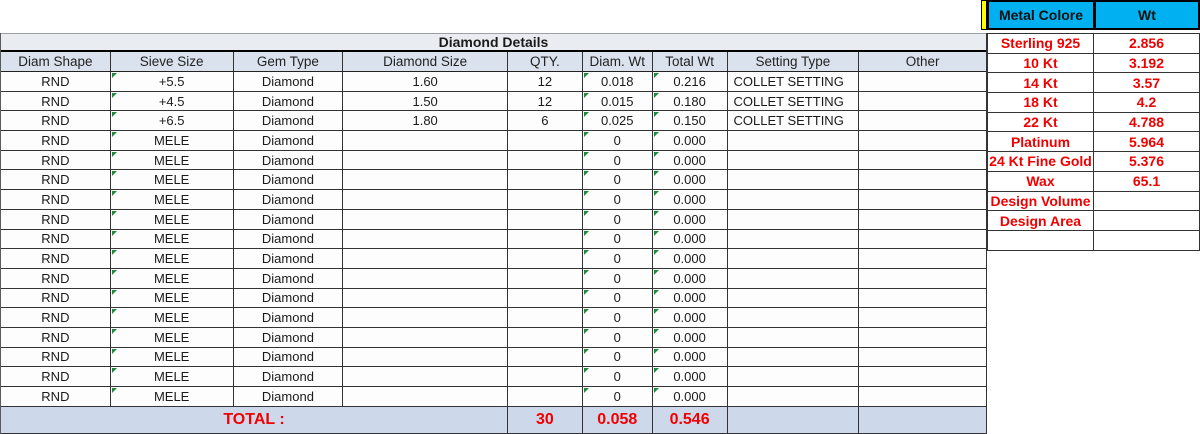  I want to click on metal-wt-cell: 65.1, so click(1147, 181).